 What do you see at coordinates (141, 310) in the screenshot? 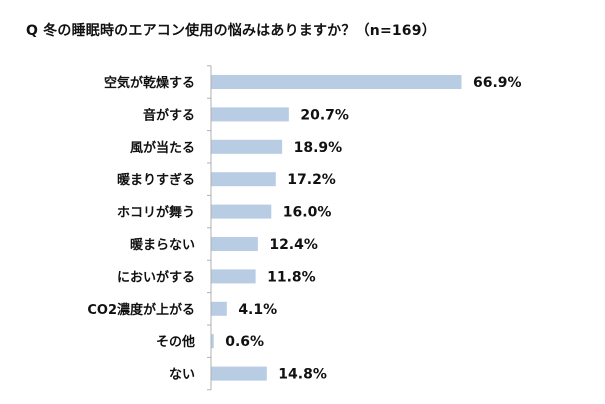
I see `category-label: CO2濃度が上がる` at bounding box center [141, 310].